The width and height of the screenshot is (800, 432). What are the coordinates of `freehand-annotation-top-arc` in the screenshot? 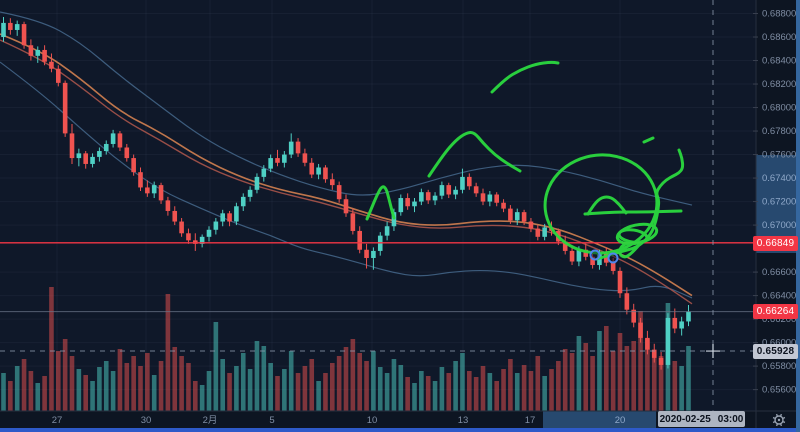 It's located at (525, 77).